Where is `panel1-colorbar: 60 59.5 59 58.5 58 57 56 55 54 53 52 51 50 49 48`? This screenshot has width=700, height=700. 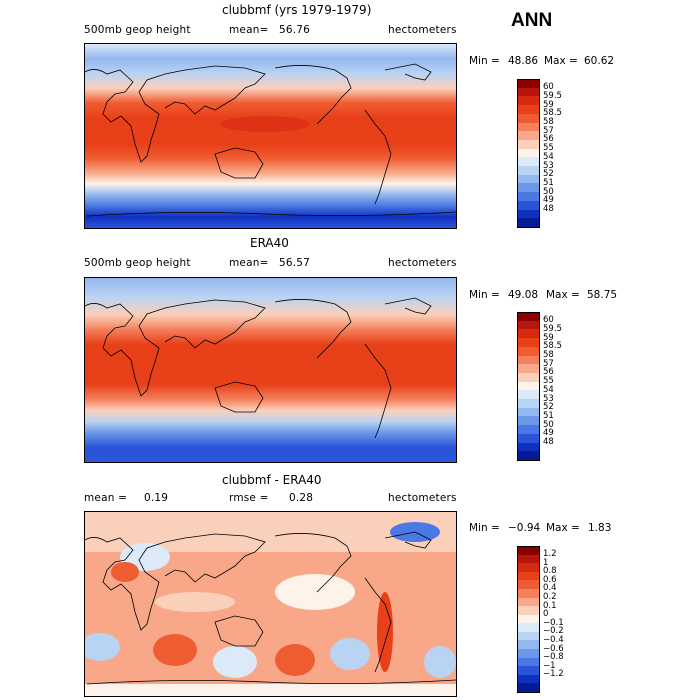 panel1-colorbar: 60 59.5 59 58.5 58 57 56 55 54 53 52 51 50 49 48 is located at coordinates (547, 154).